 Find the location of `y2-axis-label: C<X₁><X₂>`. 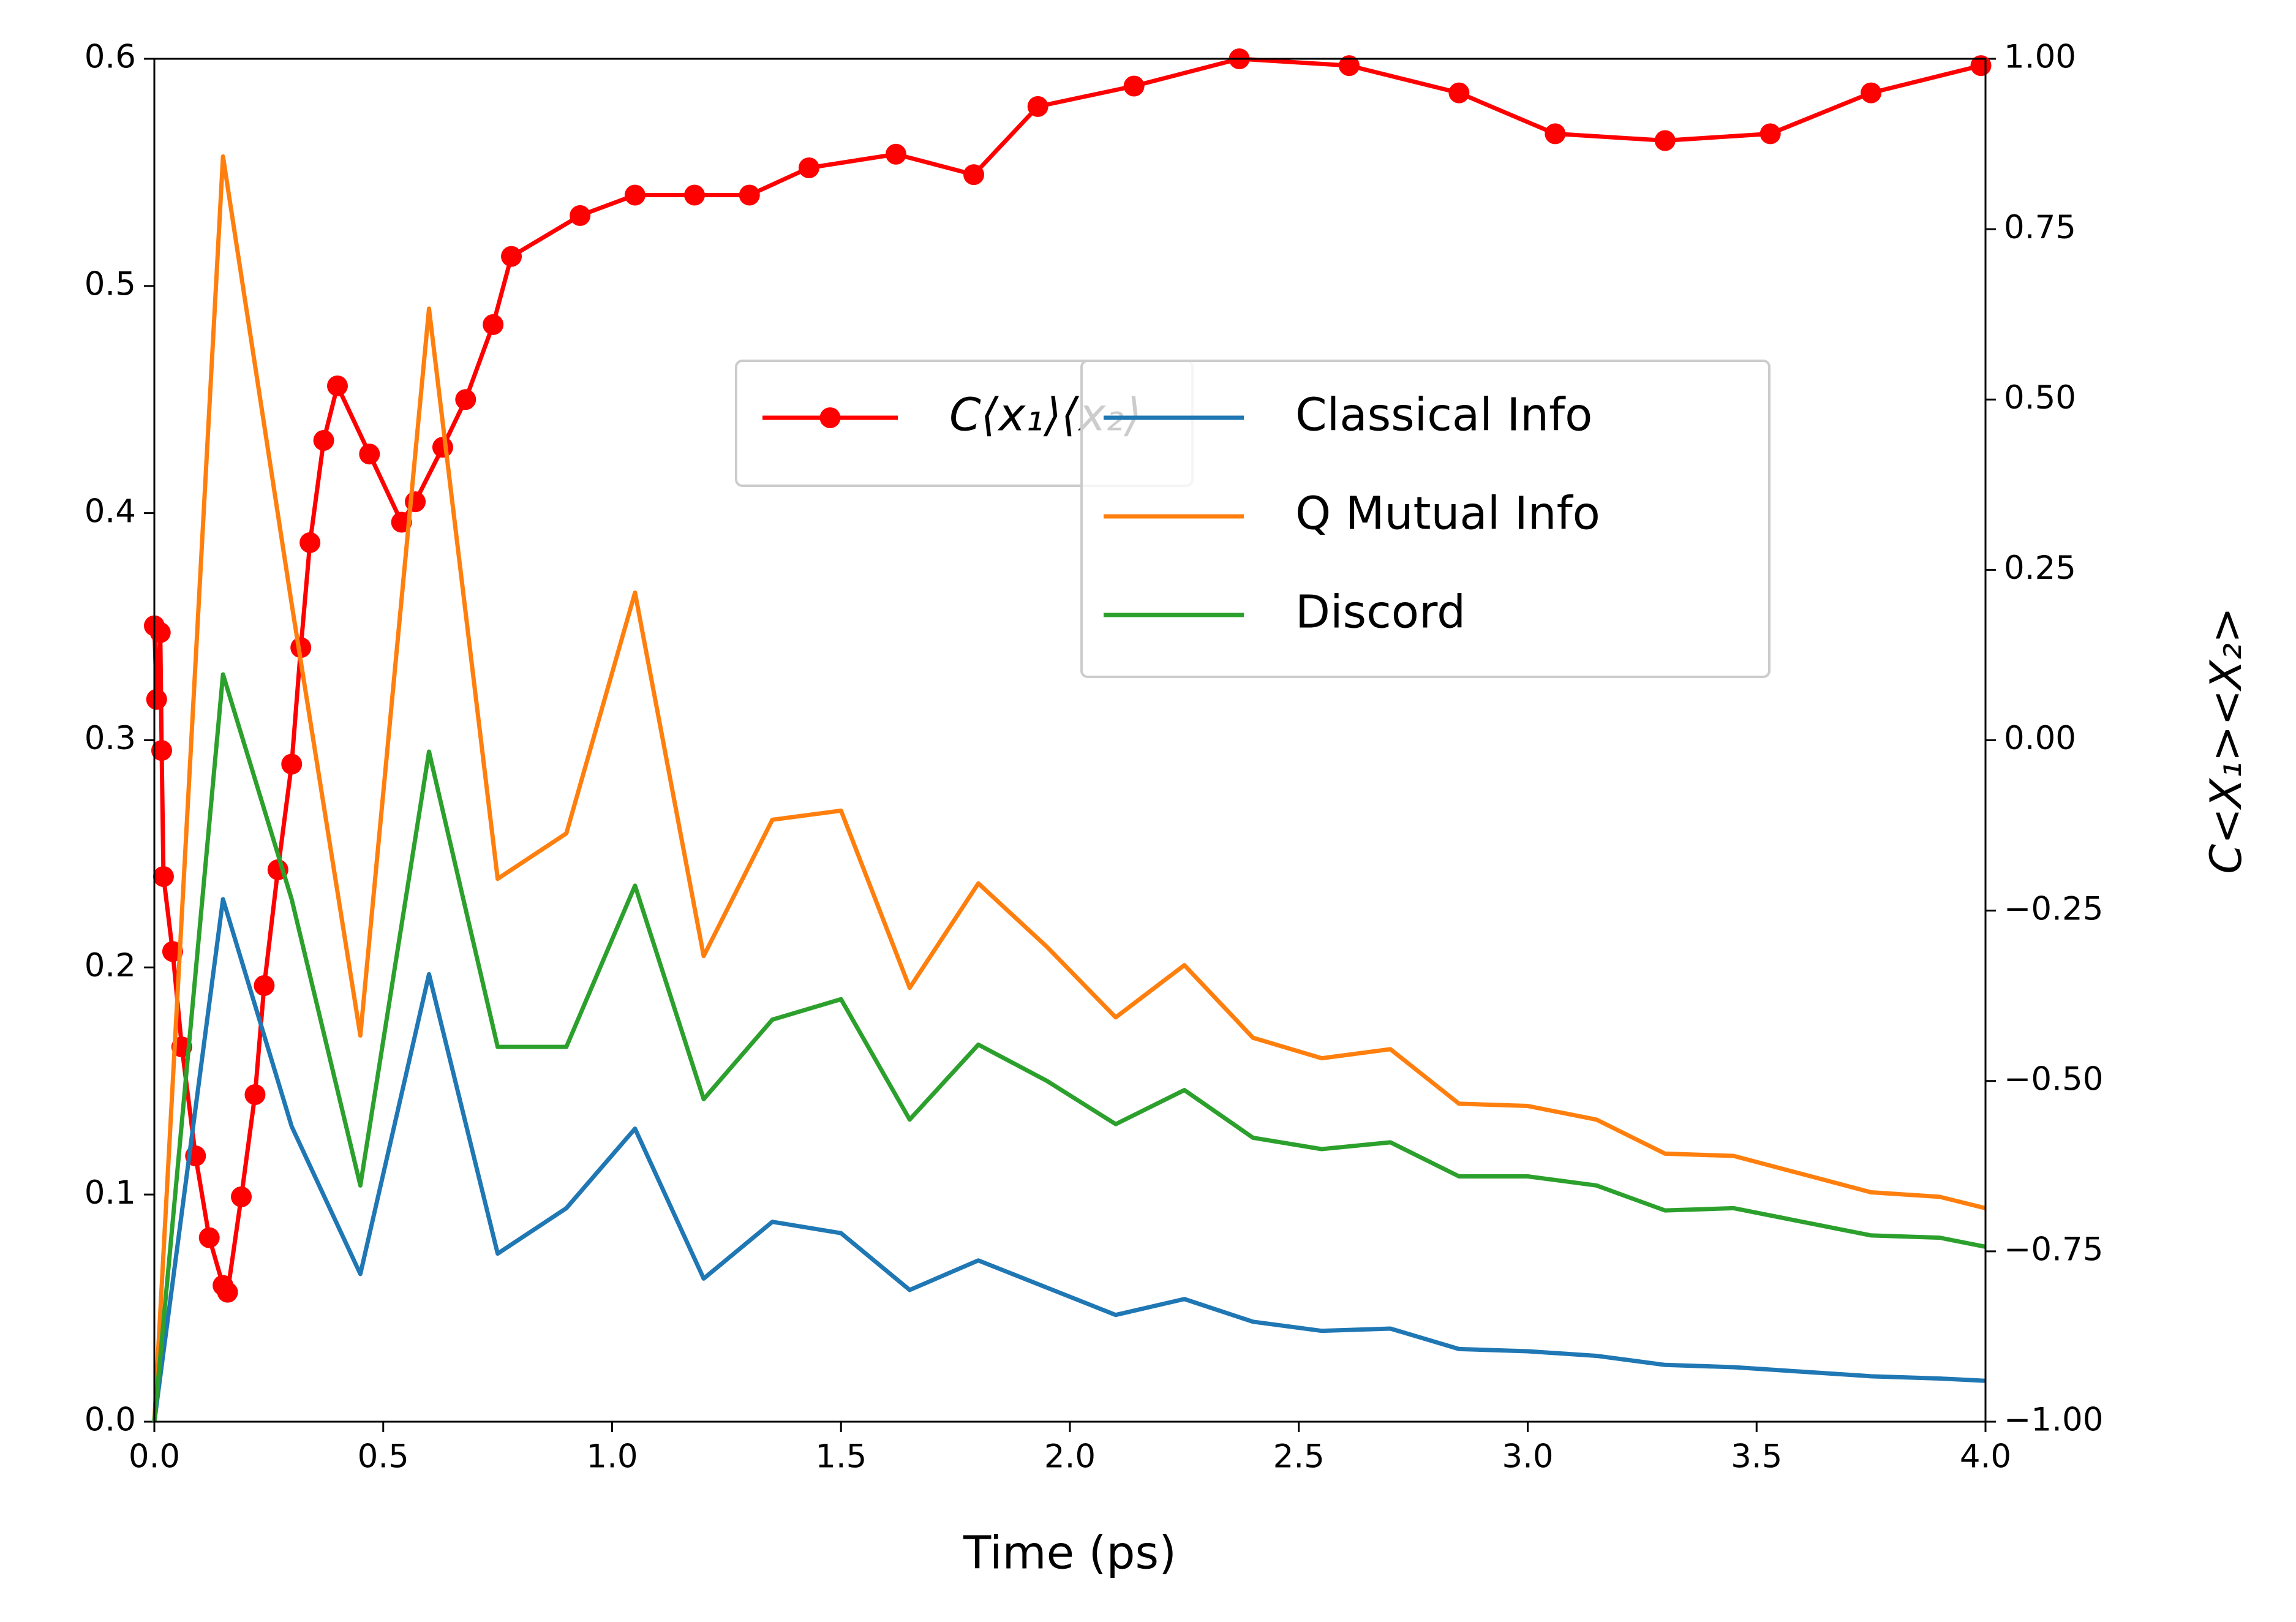

y2-axis-label: C<X₁><X₂> is located at coordinates (2226, 740).